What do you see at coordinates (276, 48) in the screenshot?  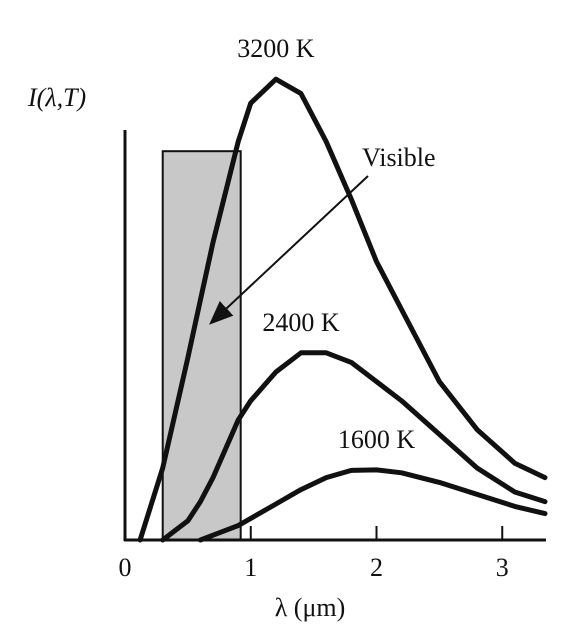 I see `series-label: 3200 K` at bounding box center [276, 48].